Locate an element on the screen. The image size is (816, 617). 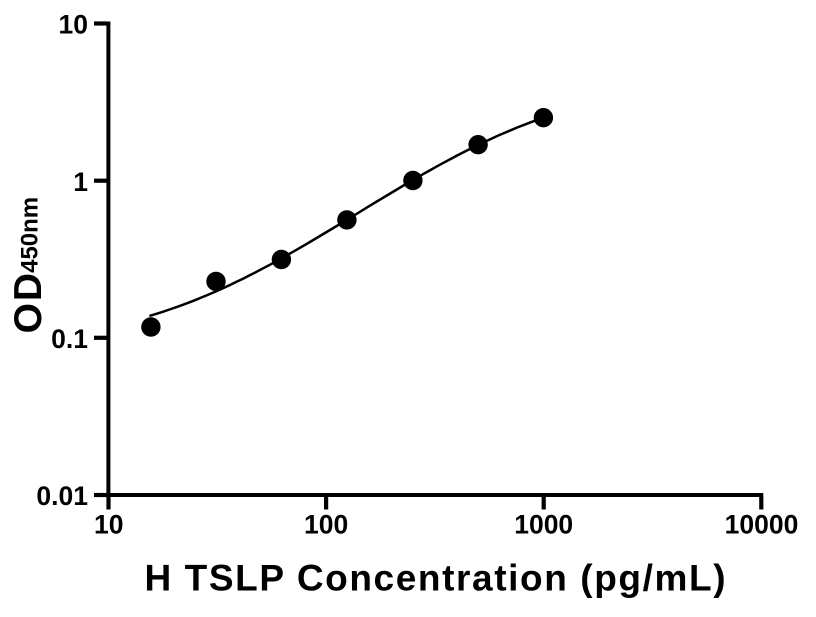
svg-text: H TSLP Concentration (pg/mL) is located at coordinates (435, 578).